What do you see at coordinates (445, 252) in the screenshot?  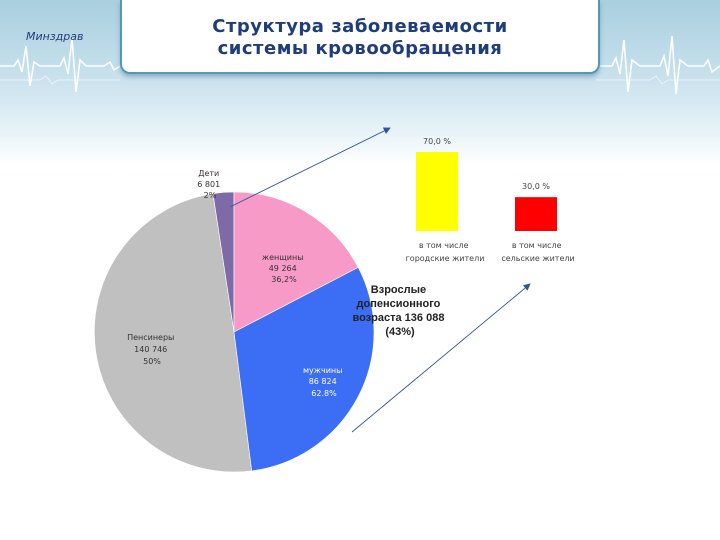 I see `bar-category-label-urban: в том числе городские жители` at bounding box center [445, 252].